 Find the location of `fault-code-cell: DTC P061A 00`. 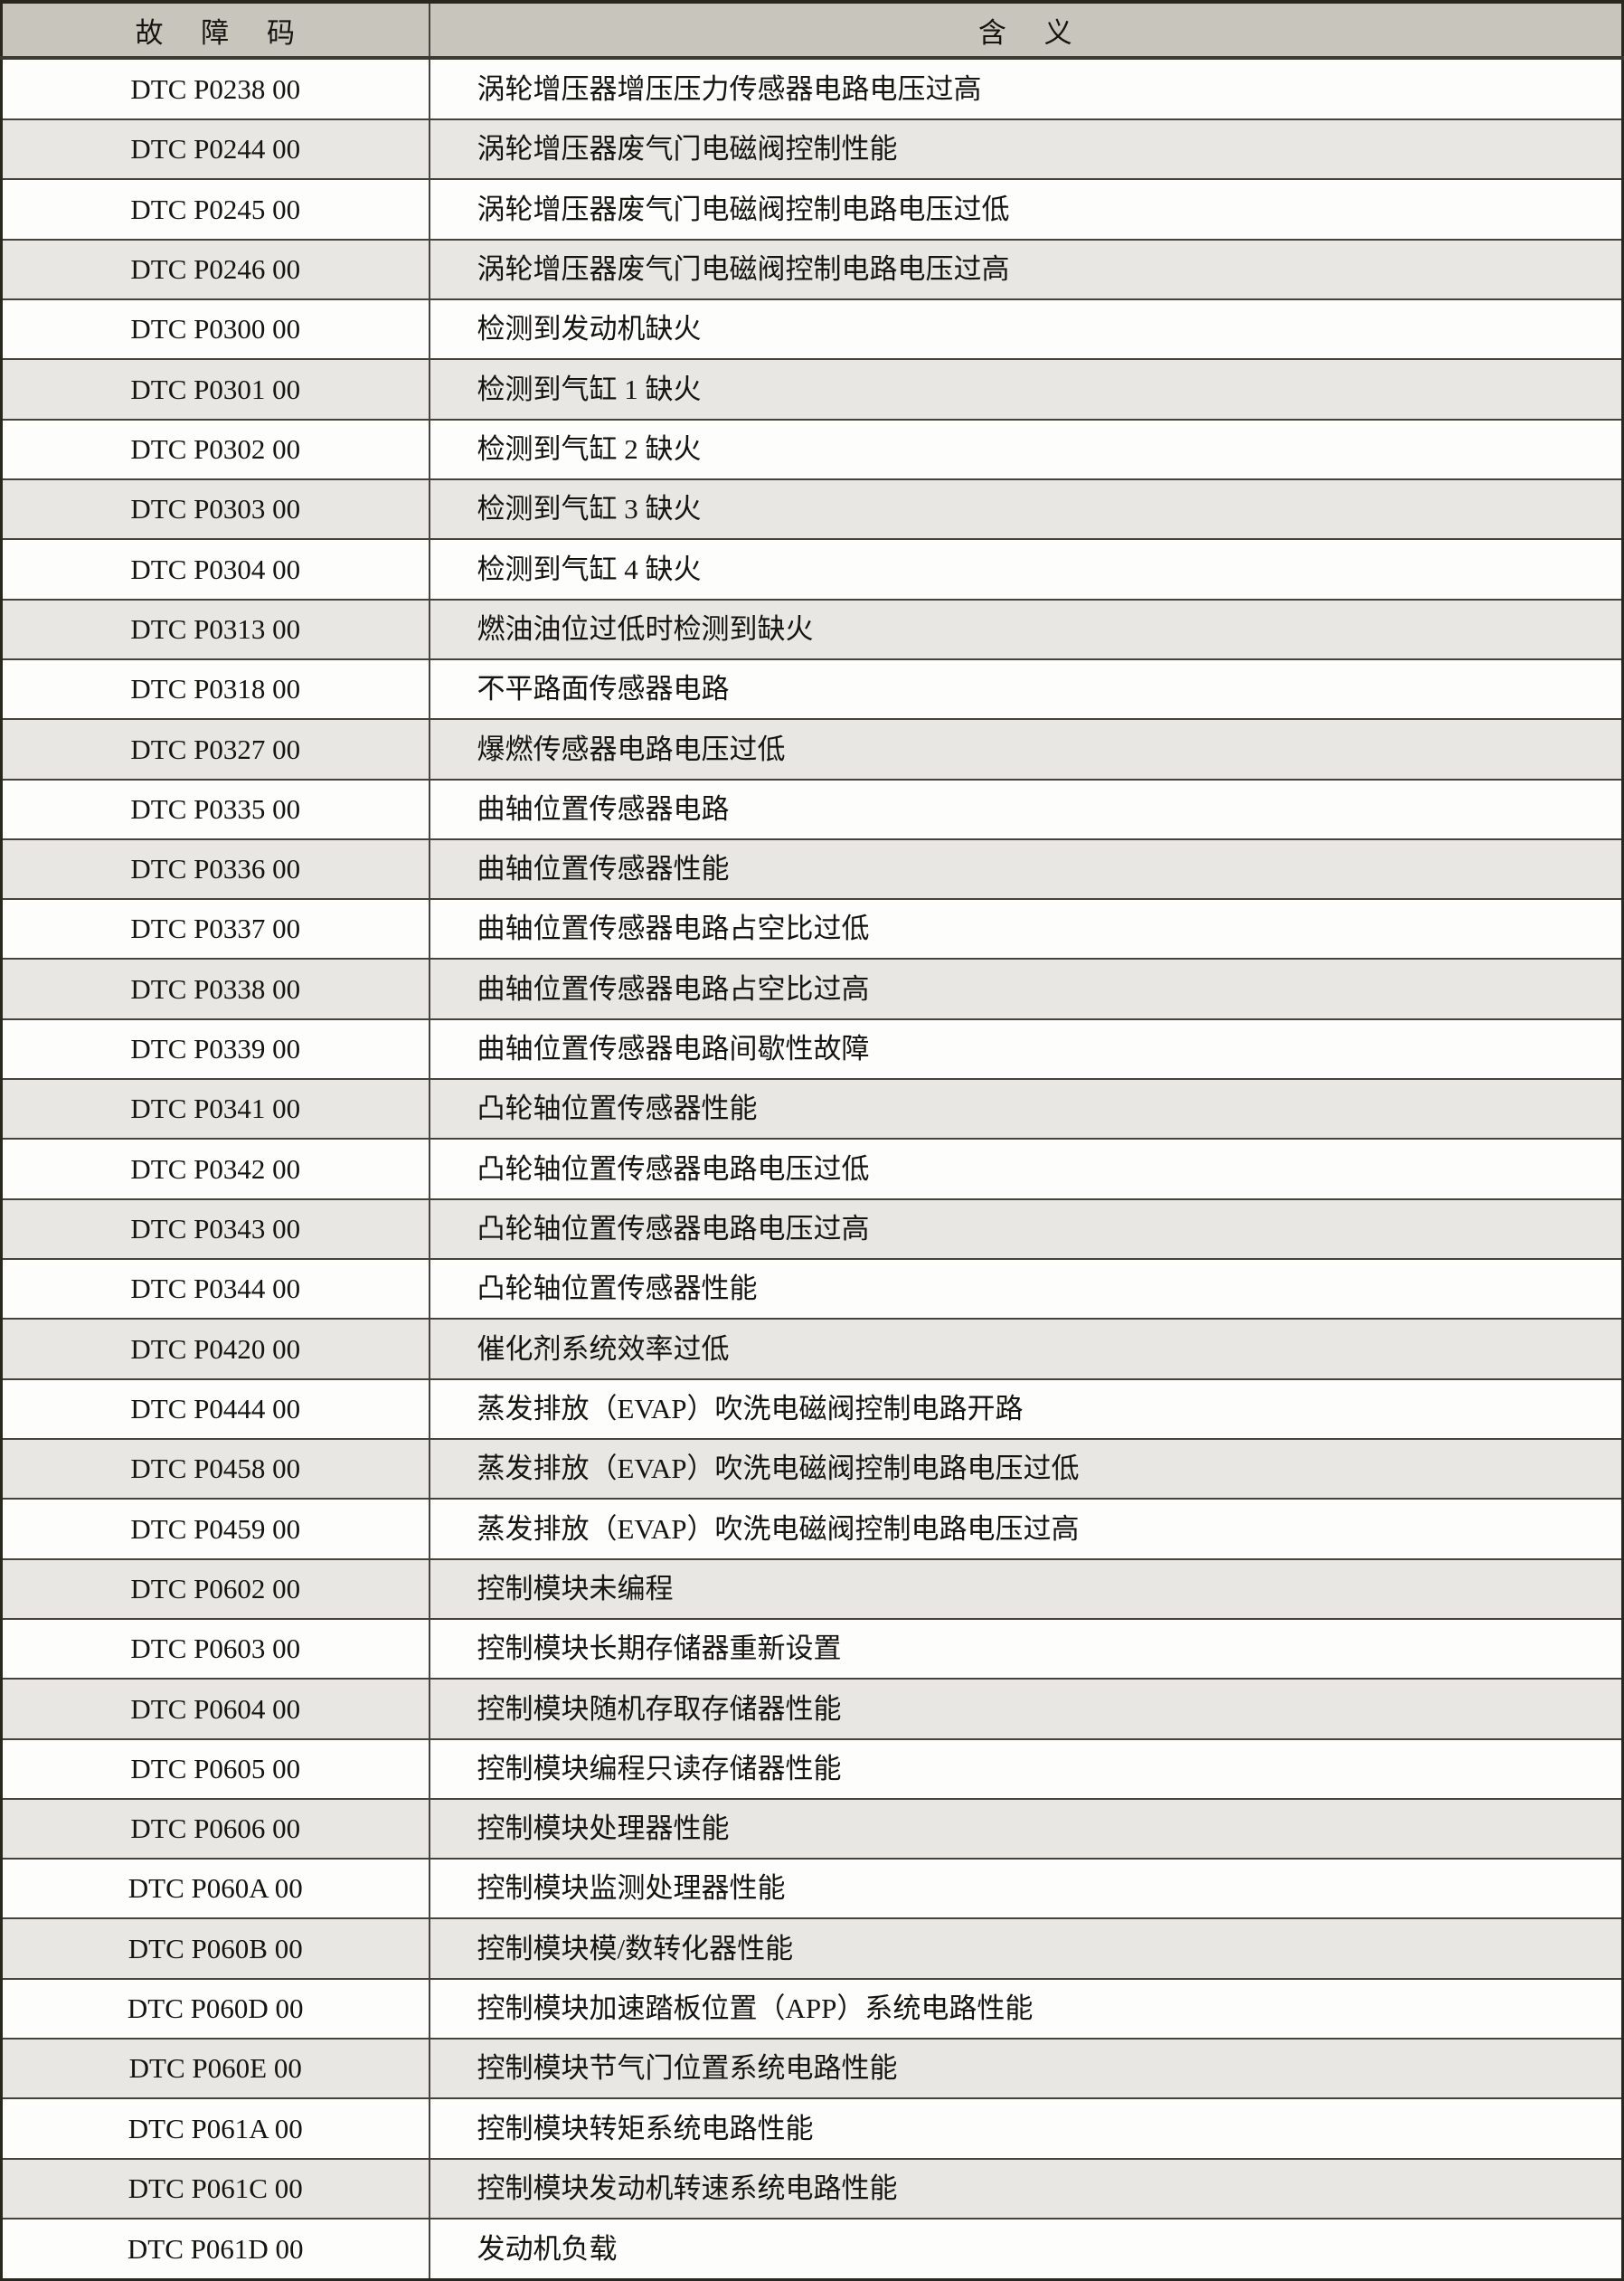

fault-code-cell: DTC P061A 00 is located at coordinates (216, 2128).